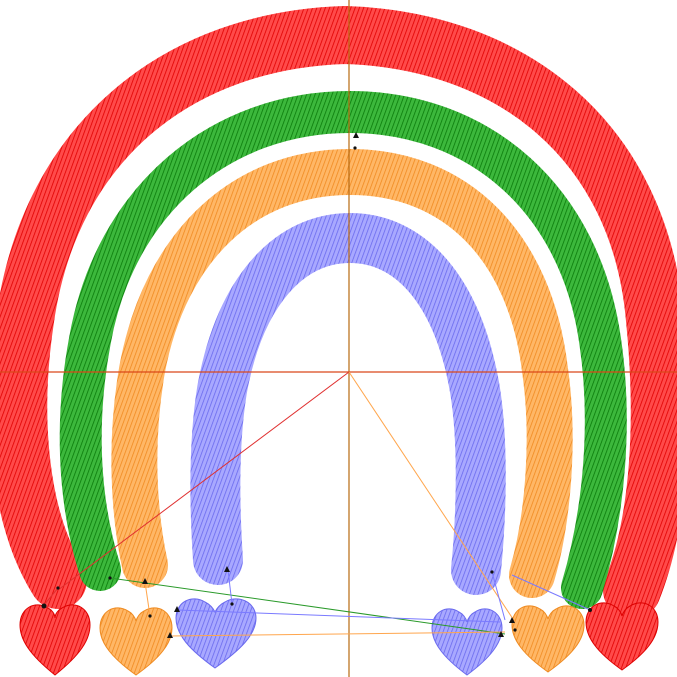 This screenshot has width=677, height=677. What do you see at coordinates (467, 642) in the screenshot?
I see `heart-blue-right` at bounding box center [467, 642].